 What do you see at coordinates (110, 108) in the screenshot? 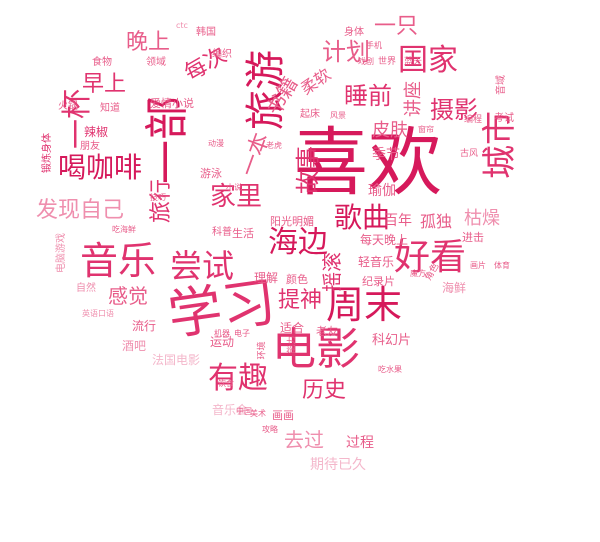
I see `word-zhidao: 知道` at bounding box center [110, 108].